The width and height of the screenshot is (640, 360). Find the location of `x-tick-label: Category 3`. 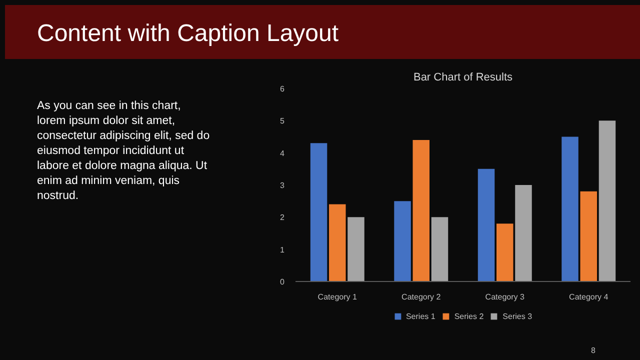

x-tick-label: Category 3 is located at coordinates (505, 297).